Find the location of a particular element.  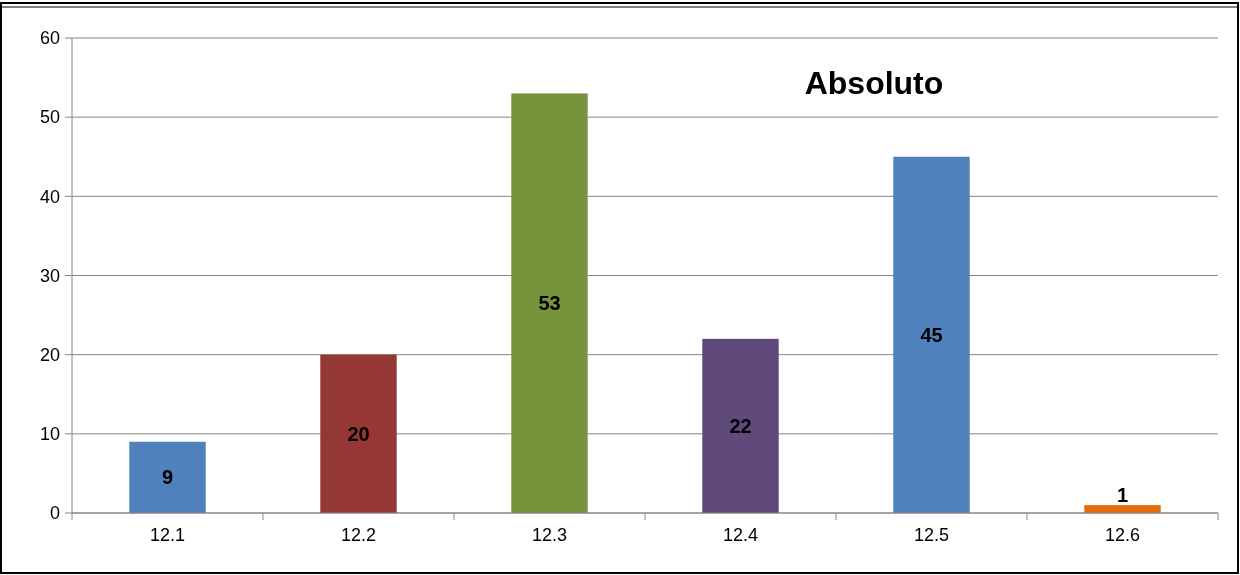

y-tick-label: 0 is located at coordinates (54, 513).